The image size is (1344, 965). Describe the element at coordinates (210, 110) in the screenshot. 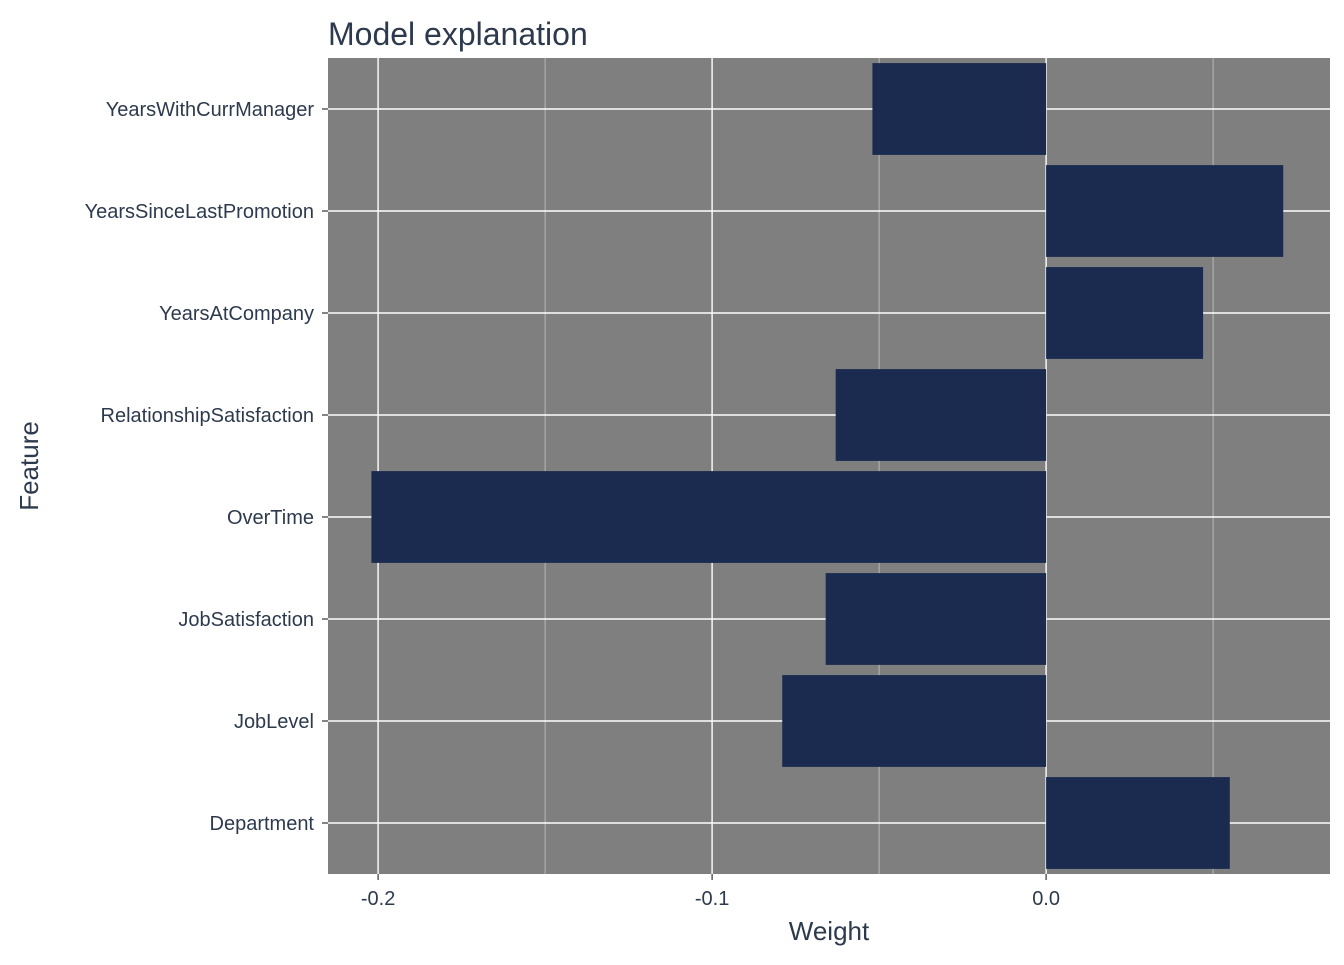

I see `y-tick-label: YearsWithCurrManager` at that location.